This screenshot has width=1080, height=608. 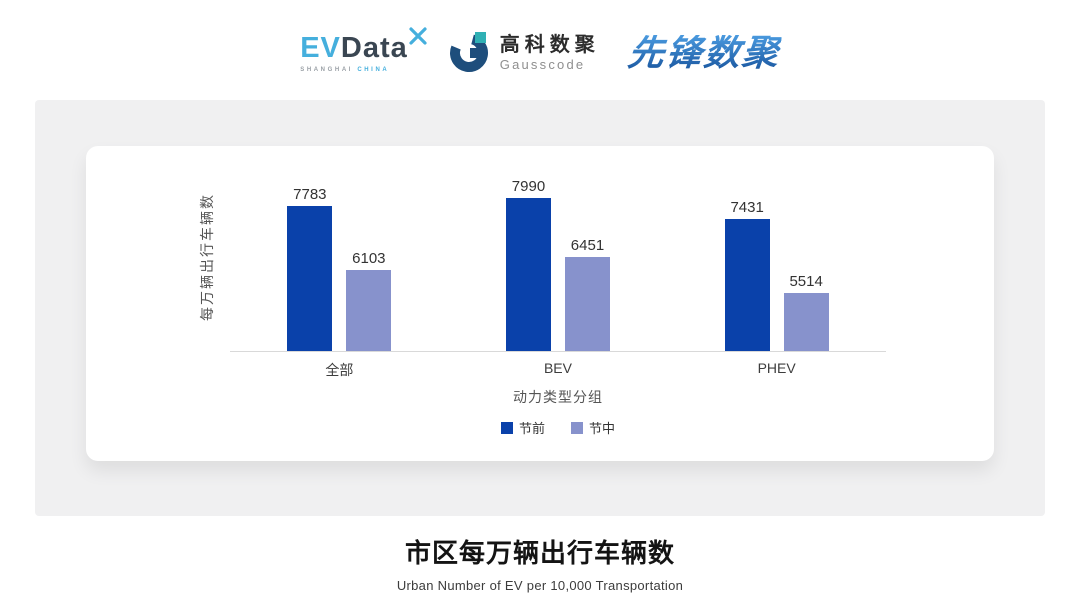 What do you see at coordinates (327, 69) in the screenshot?
I see `evdata-sub-left: SHANGHAI` at bounding box center [327, 69].